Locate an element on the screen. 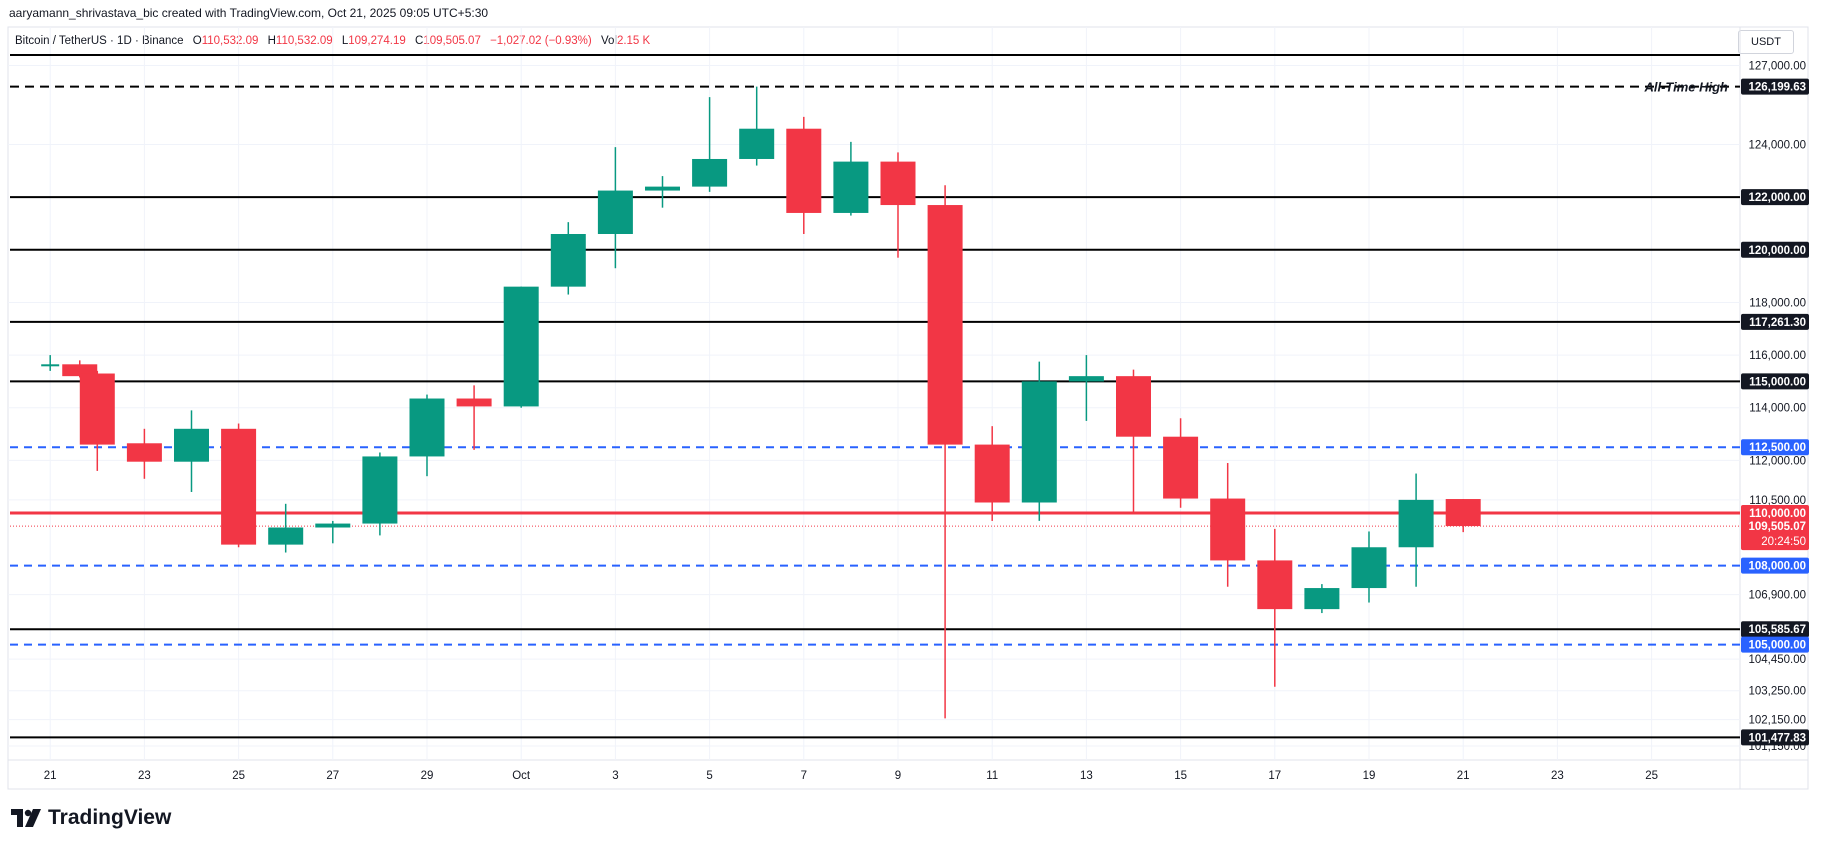 The image size is (1825, 849). tradingview-logo-icon is located at coordinates (26, 818).